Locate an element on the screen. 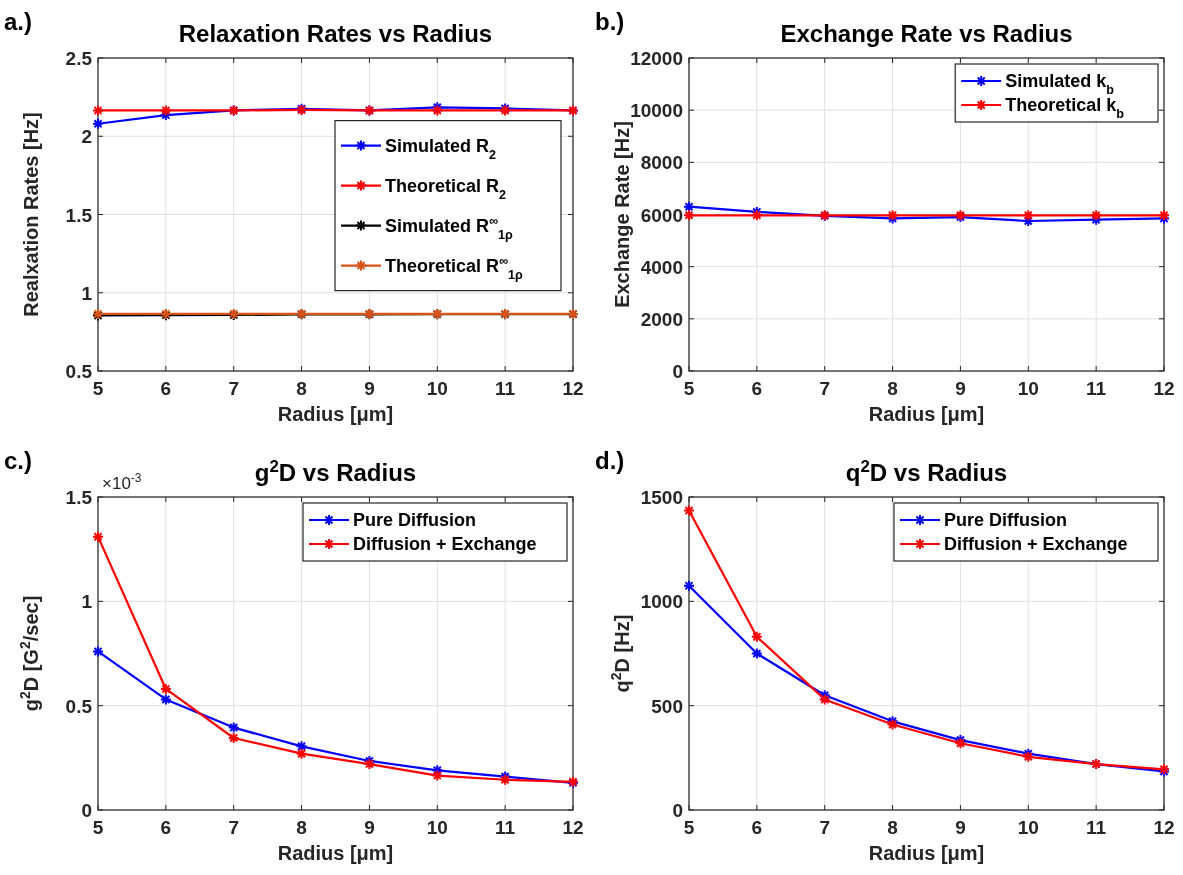 The width and height of the screenshot is (1183, 875). text: ×10$^{-3}$ is located at coordinates (122, 482).